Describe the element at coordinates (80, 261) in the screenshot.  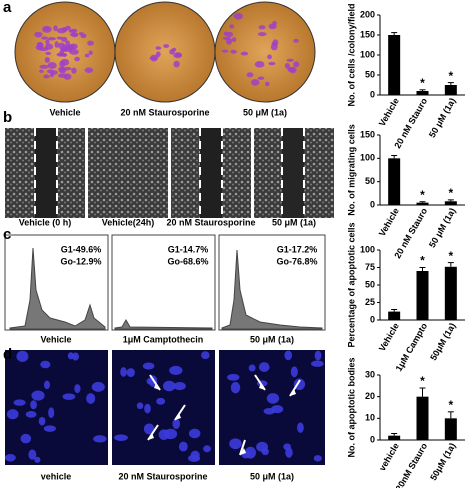
I see `annotation: Go-12.9%` at that location.